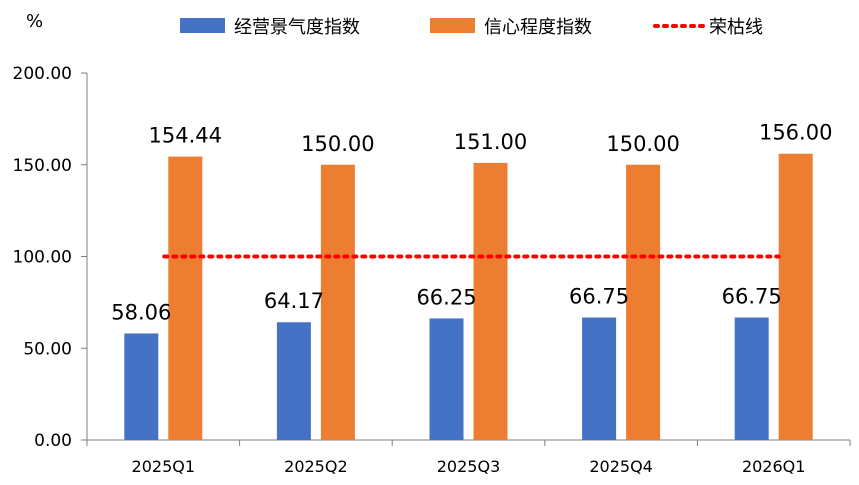  What do you see at coordinates (47, 349) in the screenshot?
I see `y-tick-label: 50.00` at bounding box center [47, 349].